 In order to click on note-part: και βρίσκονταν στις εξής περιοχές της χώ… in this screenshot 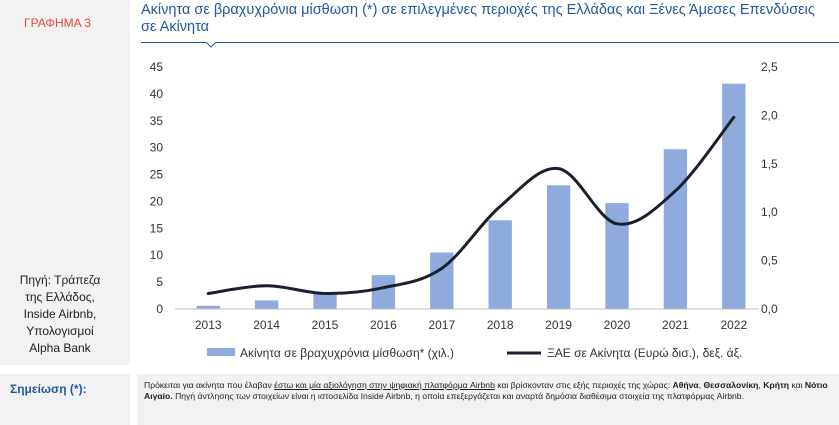, I will do `click(583, 385)`.